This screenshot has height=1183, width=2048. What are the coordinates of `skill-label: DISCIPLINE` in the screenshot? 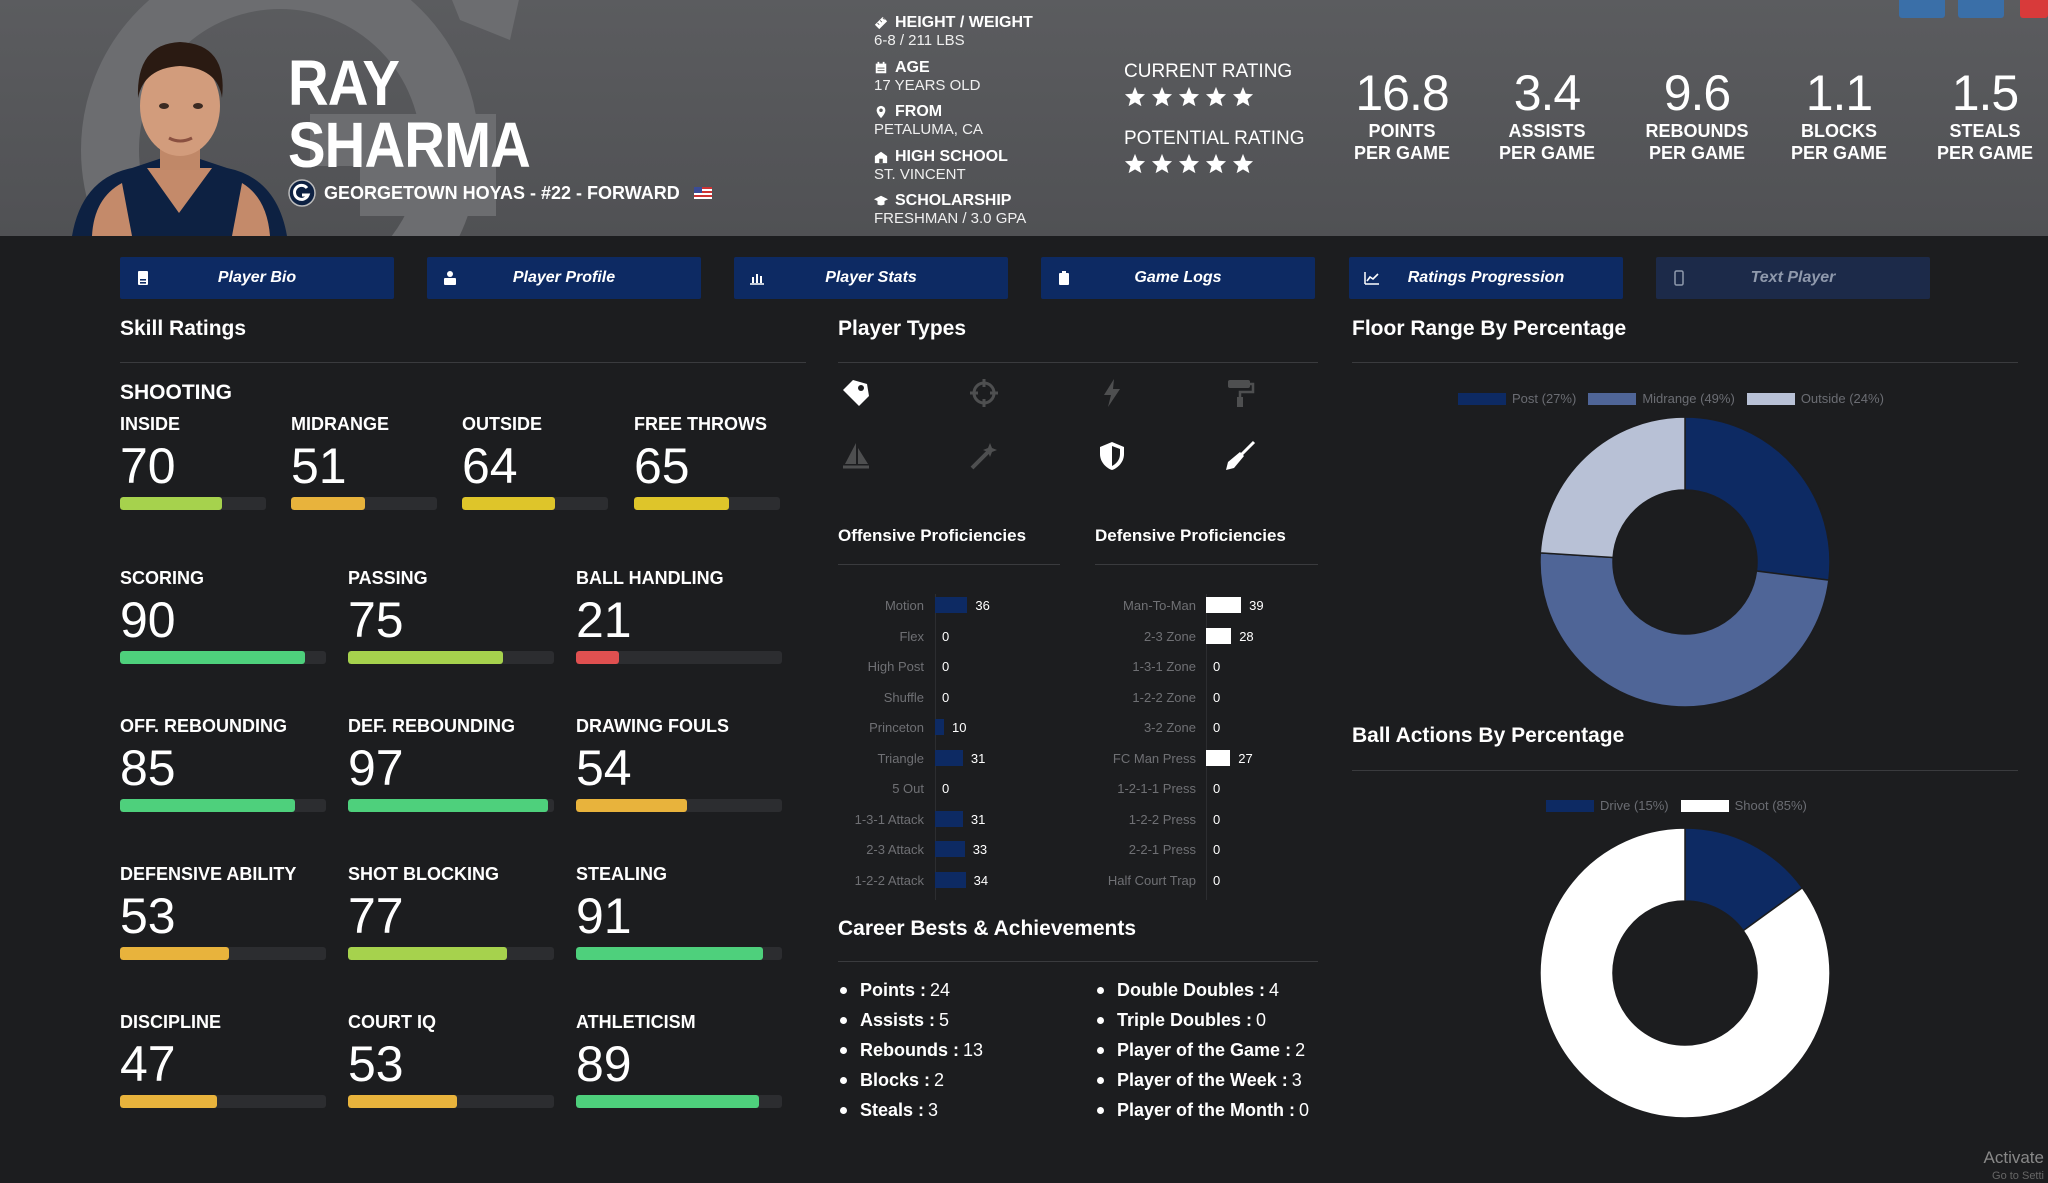 It's located at (171, 1022).